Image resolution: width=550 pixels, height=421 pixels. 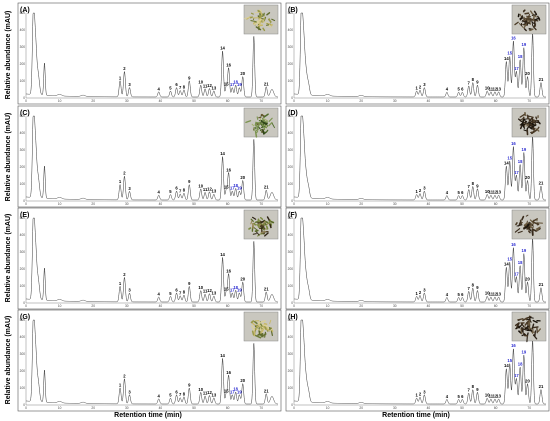 What do you see at coordinates (293, 10) in the screenshot?
I see `panel-label: (B)` at bounding box center [293, 10].